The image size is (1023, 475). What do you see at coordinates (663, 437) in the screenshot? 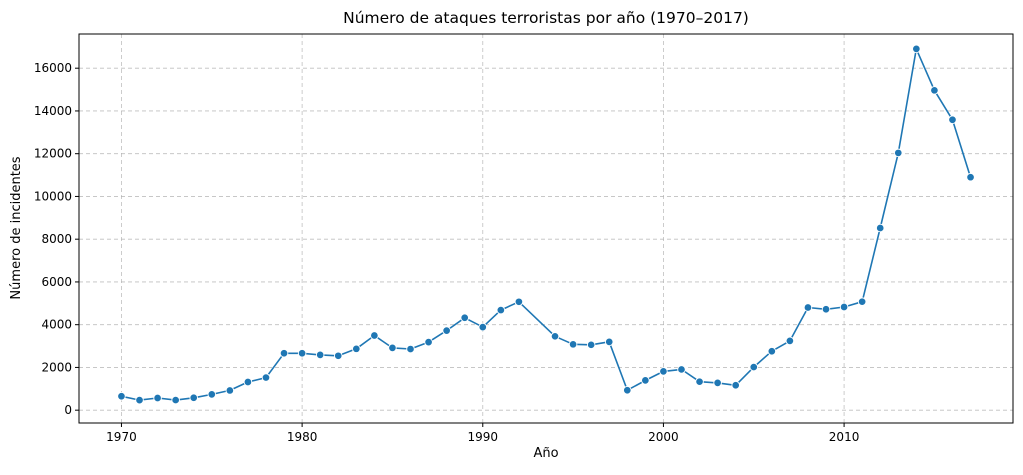
I see `x-tick-label: 2000` at bounding box center [663, 437].